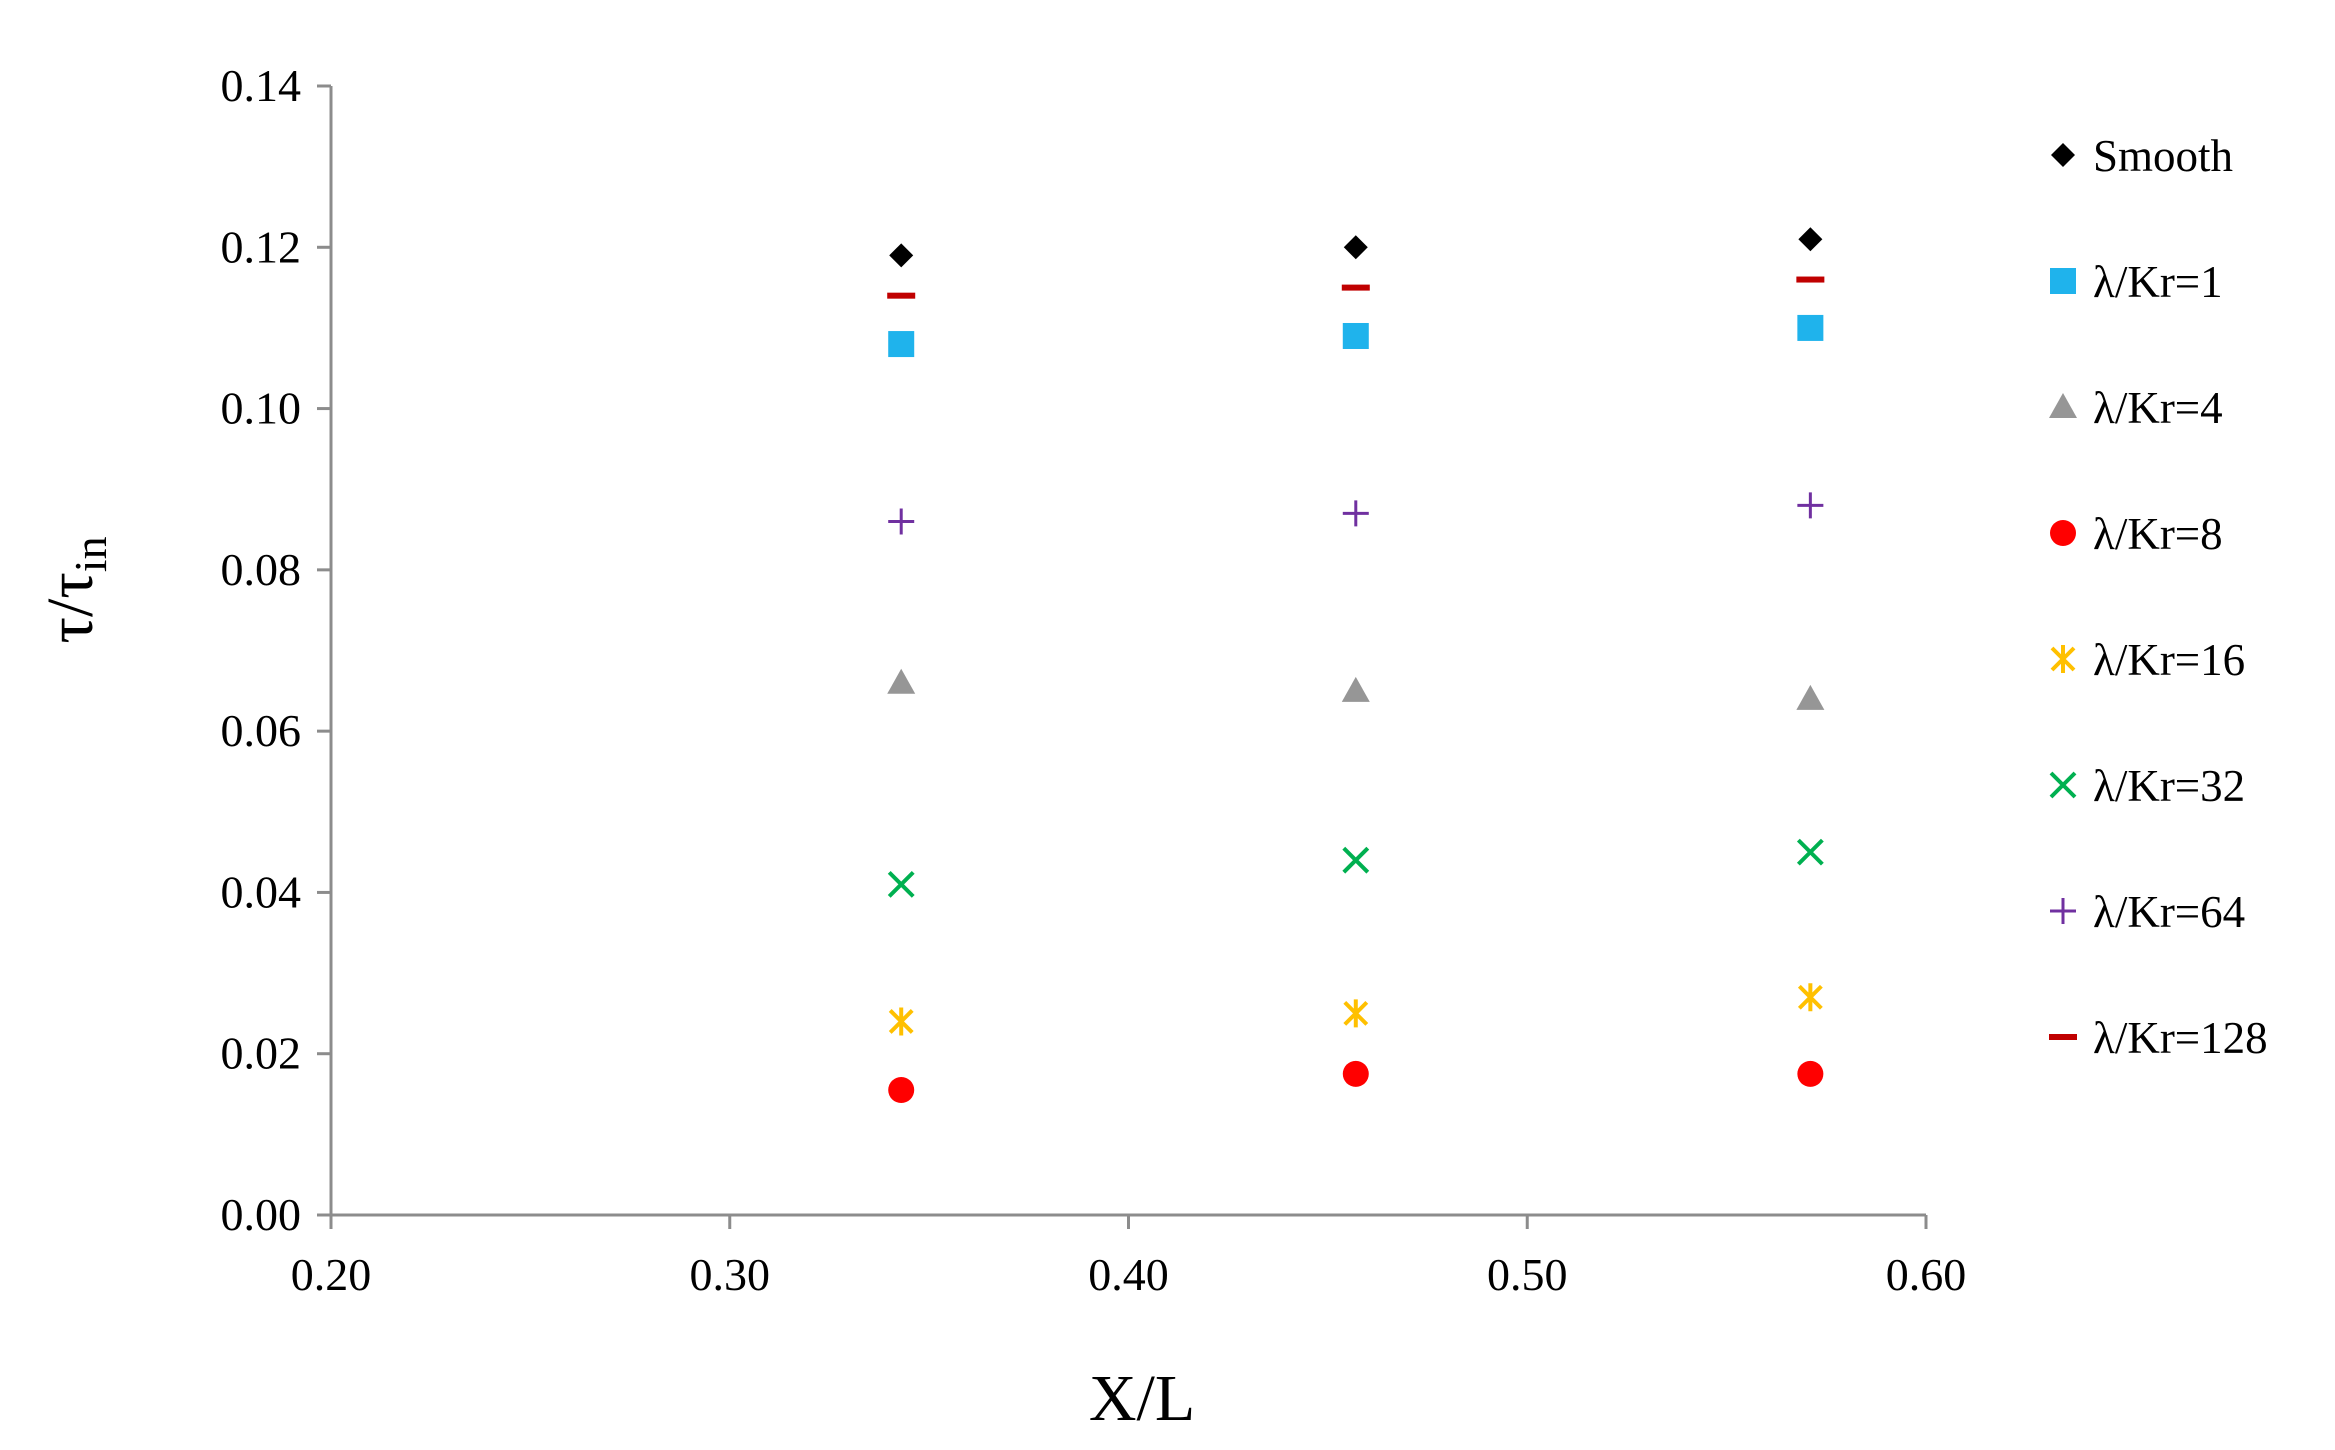  I want to click on x-ticks: 0.20 0.30 0.40 0.50 0.60, so click(1129, 1257).